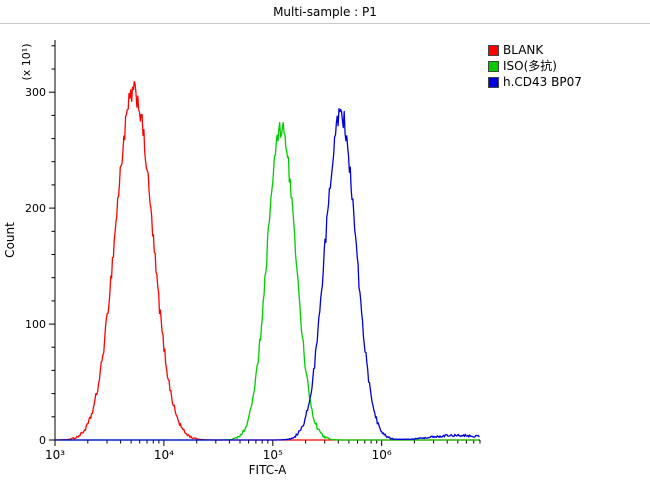 The height and width of the screenshot is (489, 650). Describe the element at coordinates (493, 66) in the screenshot. I see `legend-swatch-green` at that location.